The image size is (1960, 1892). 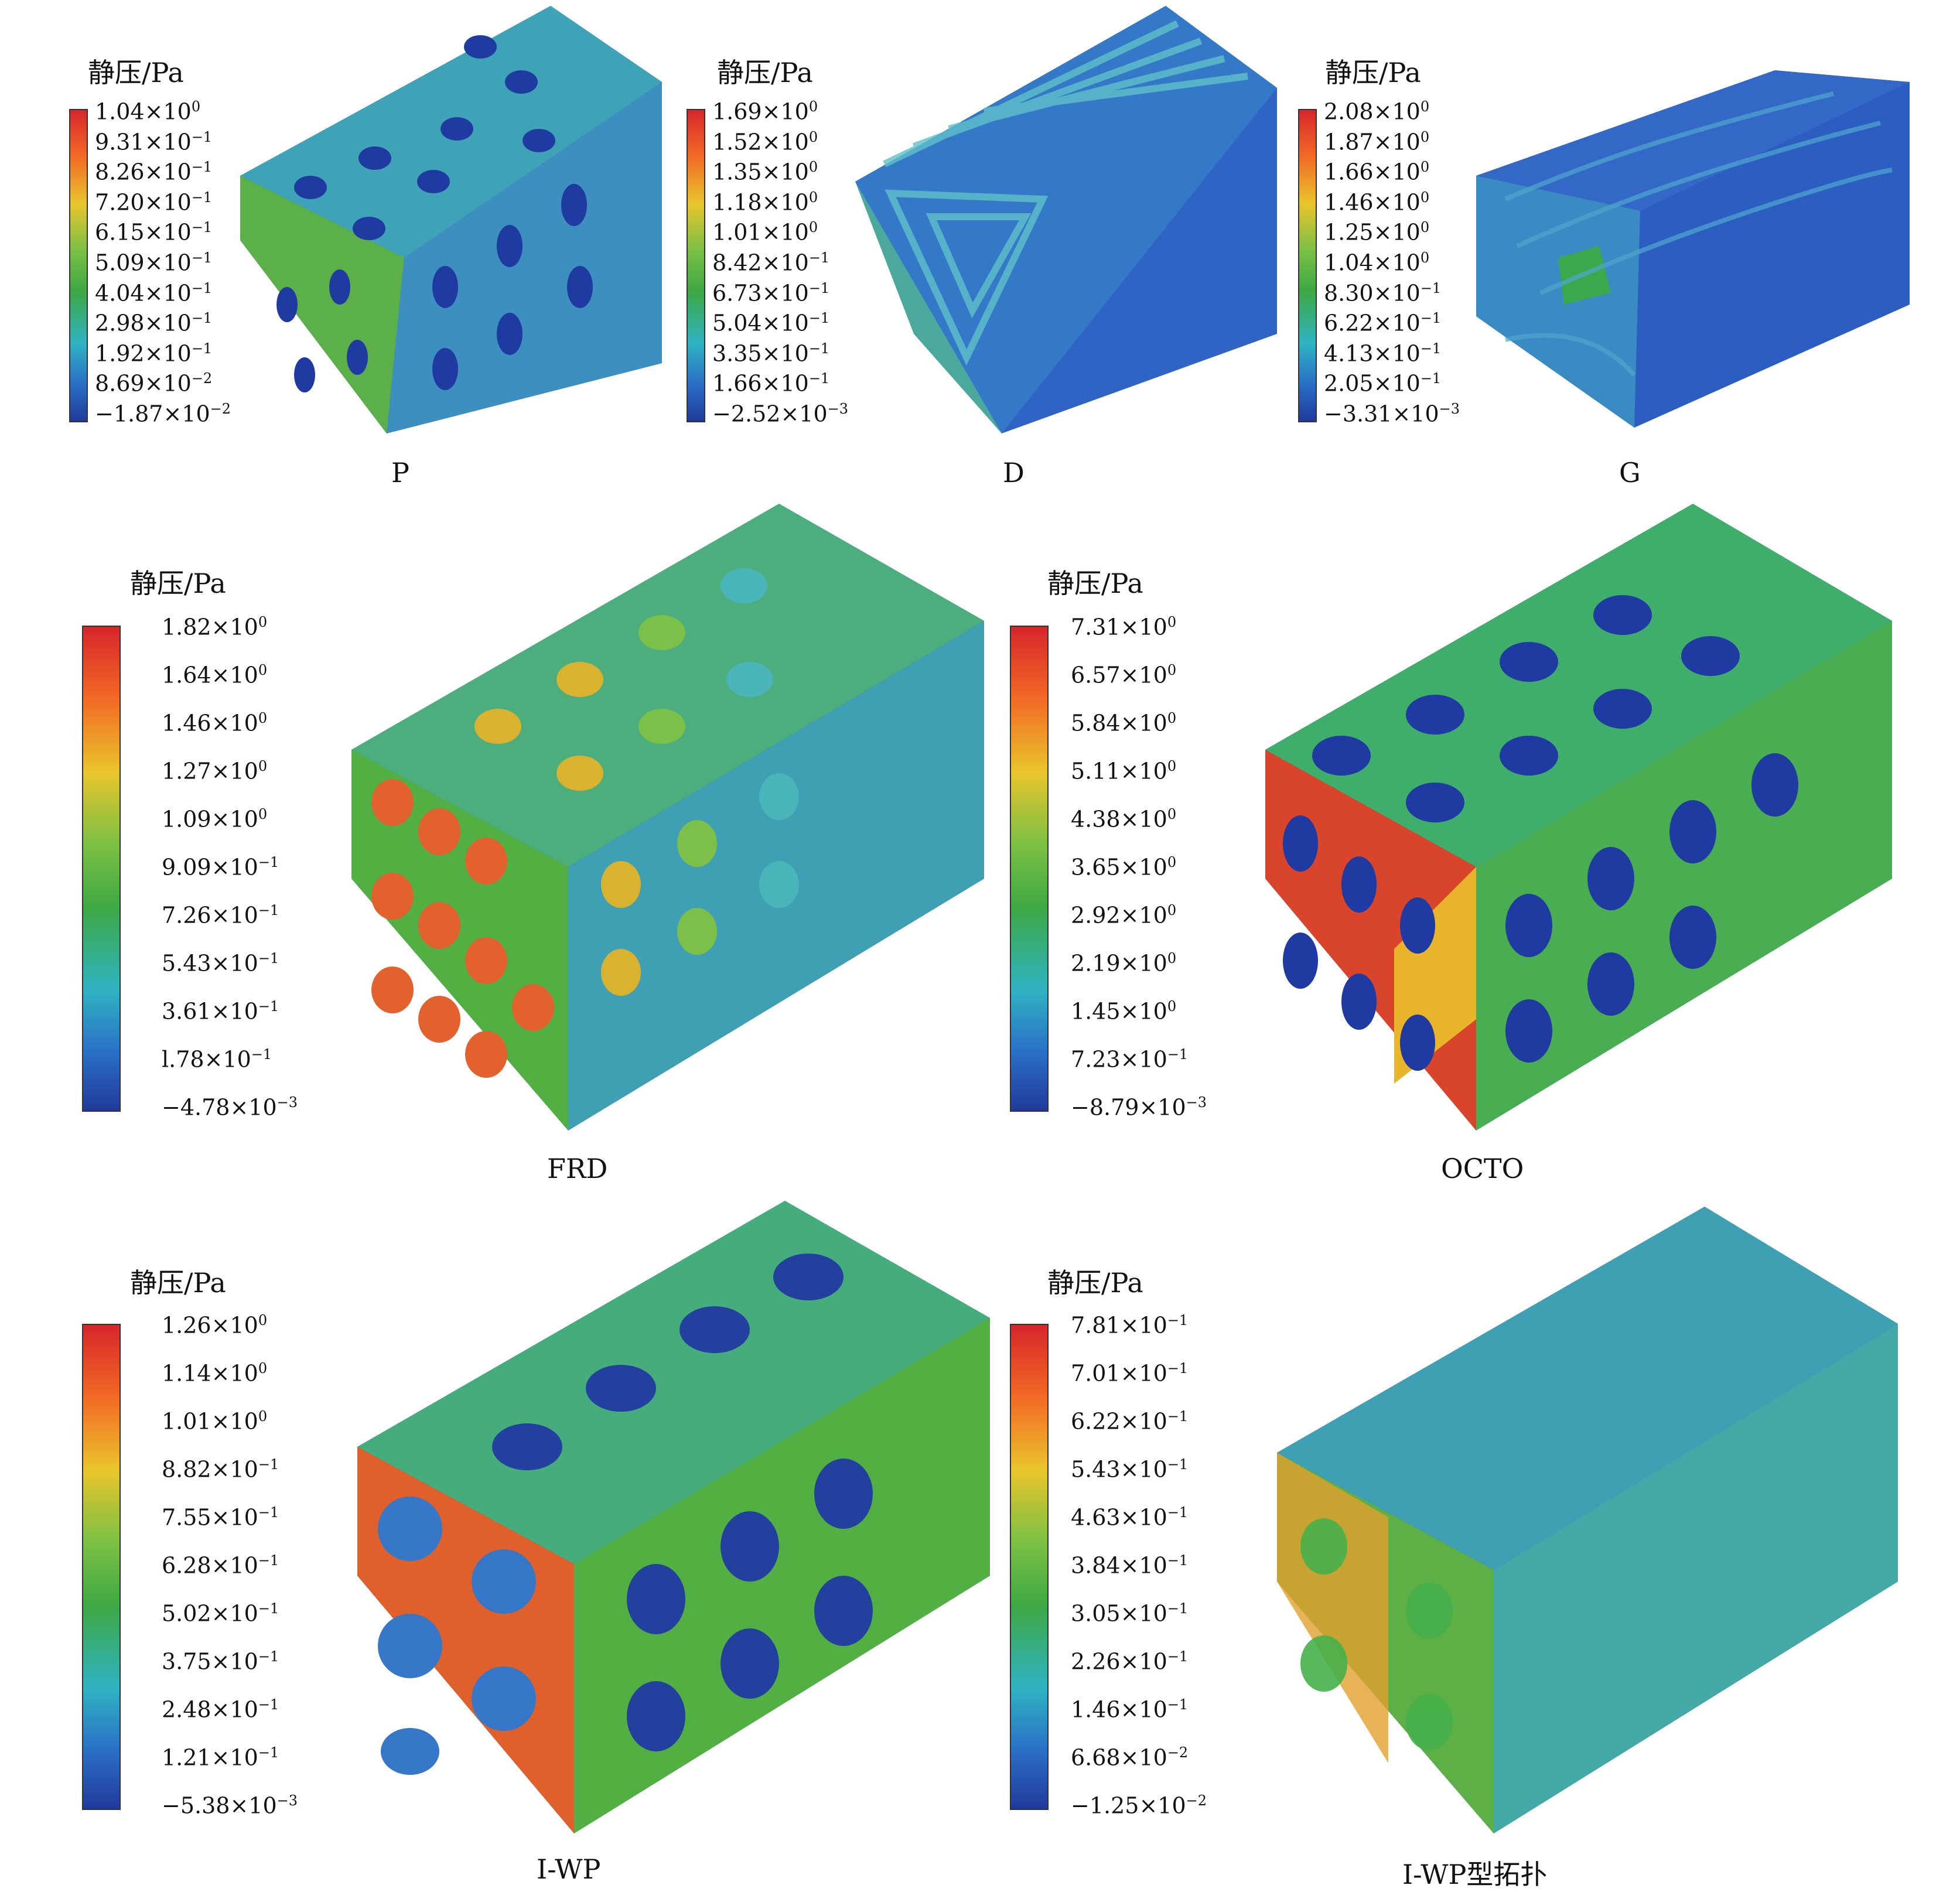 I want to click on colorbar-tick-label: 6.68×10−2, so click(x=1130, y=1757).